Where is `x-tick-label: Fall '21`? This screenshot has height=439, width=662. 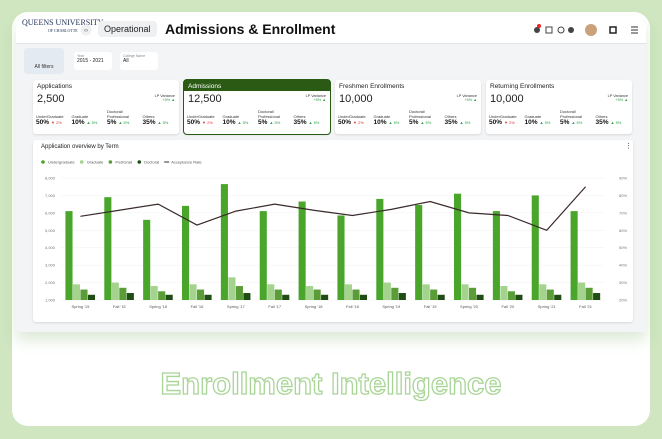
x-tick-label: Fall '21 is located at coordinates (586, 306).